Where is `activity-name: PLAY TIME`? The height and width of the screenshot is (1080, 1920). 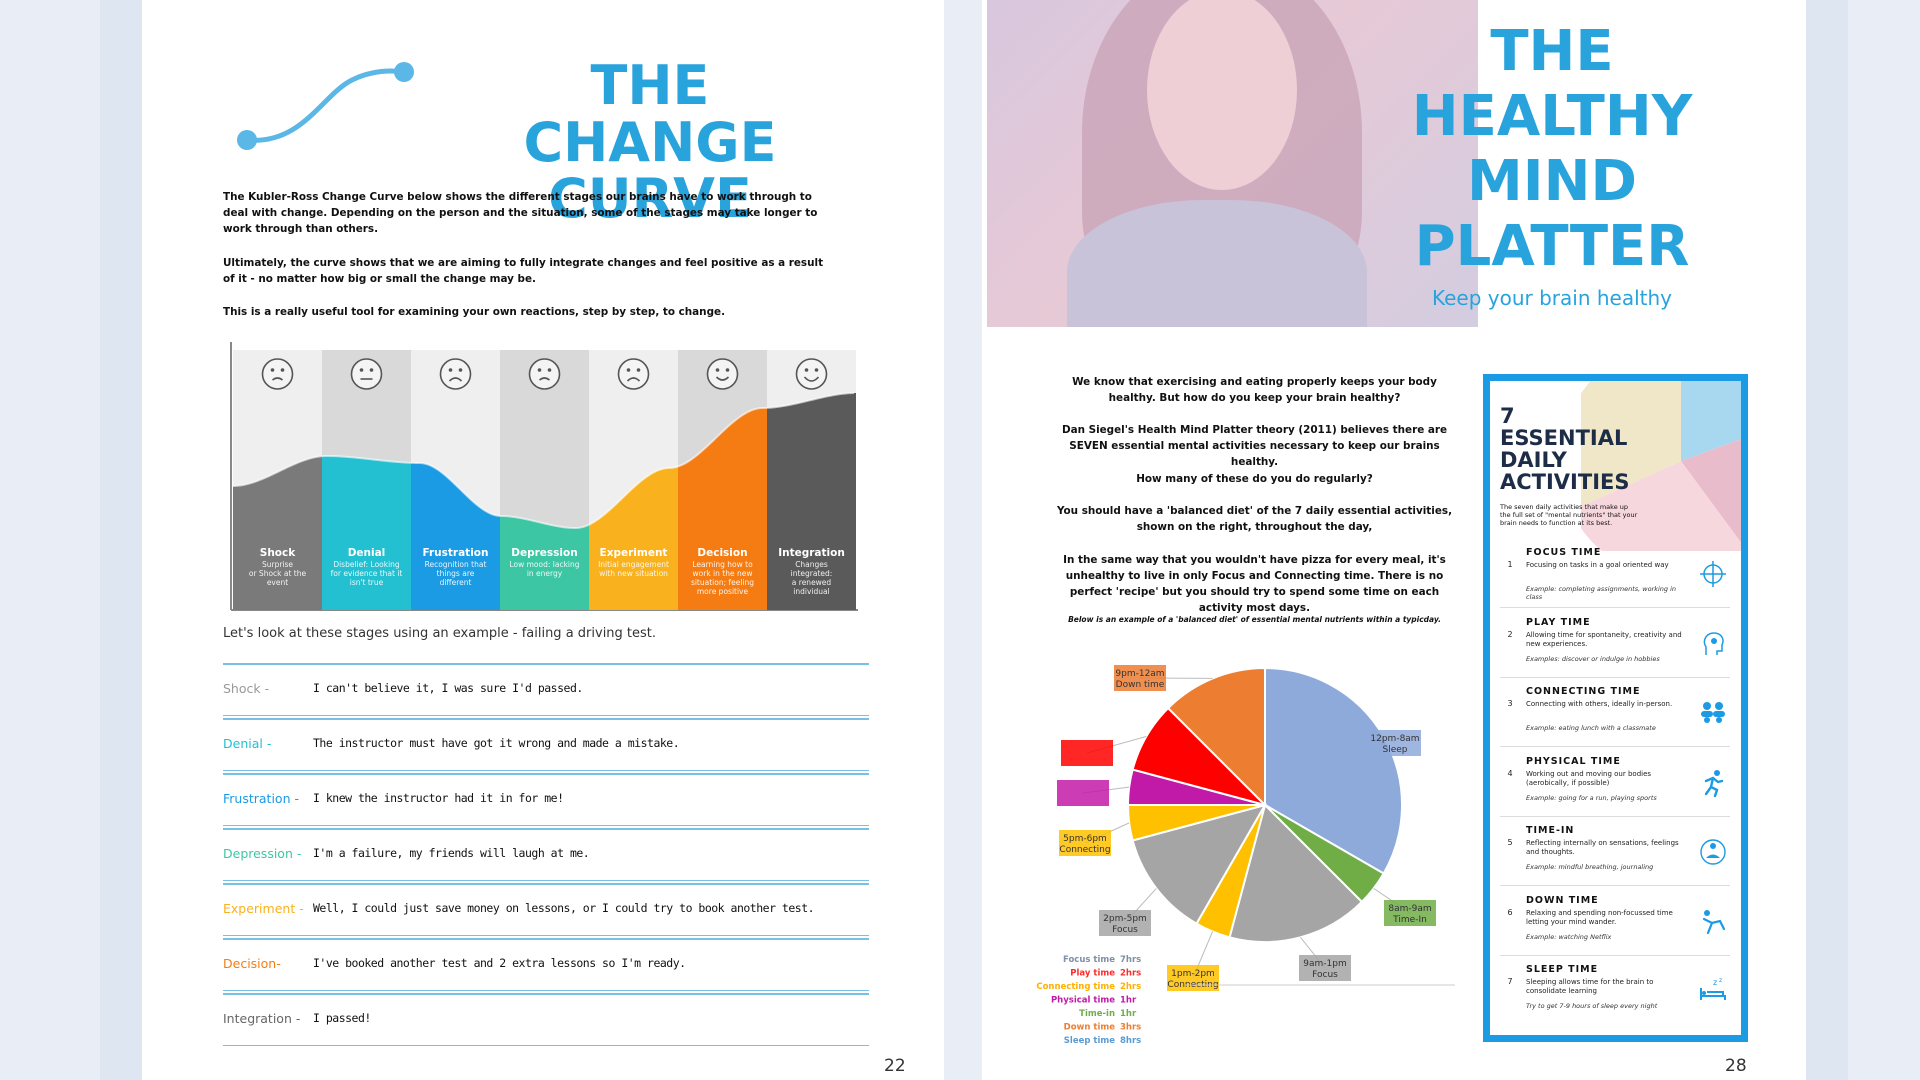
activity-name: PLAY TIME is located at coordinates (1558, 622).